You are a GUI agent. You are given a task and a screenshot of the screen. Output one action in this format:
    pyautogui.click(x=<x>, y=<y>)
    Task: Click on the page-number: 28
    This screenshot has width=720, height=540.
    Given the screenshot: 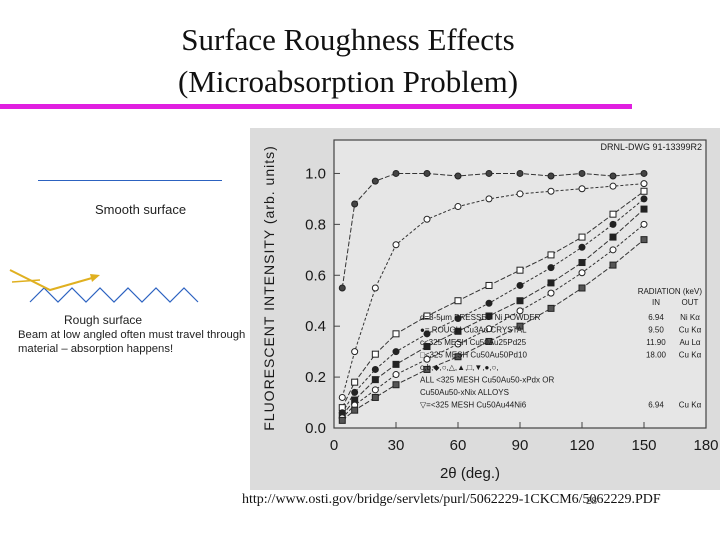 What is the action you would take?
    pyautogui.click(x=591, y=501)
    